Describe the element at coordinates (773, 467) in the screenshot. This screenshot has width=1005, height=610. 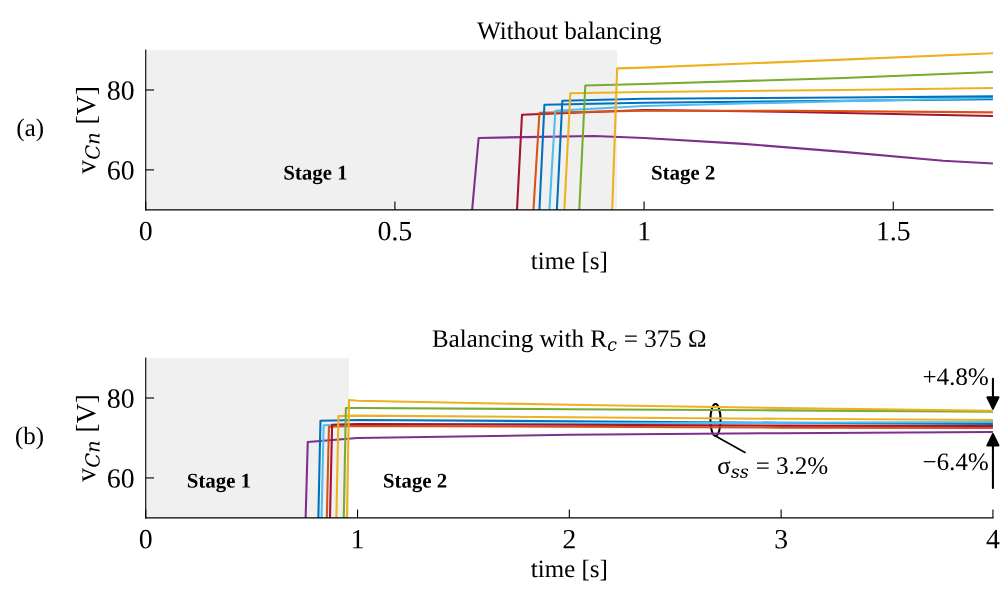
I see `annotation: σ$_{ss}$ = 3.2%` at that location.